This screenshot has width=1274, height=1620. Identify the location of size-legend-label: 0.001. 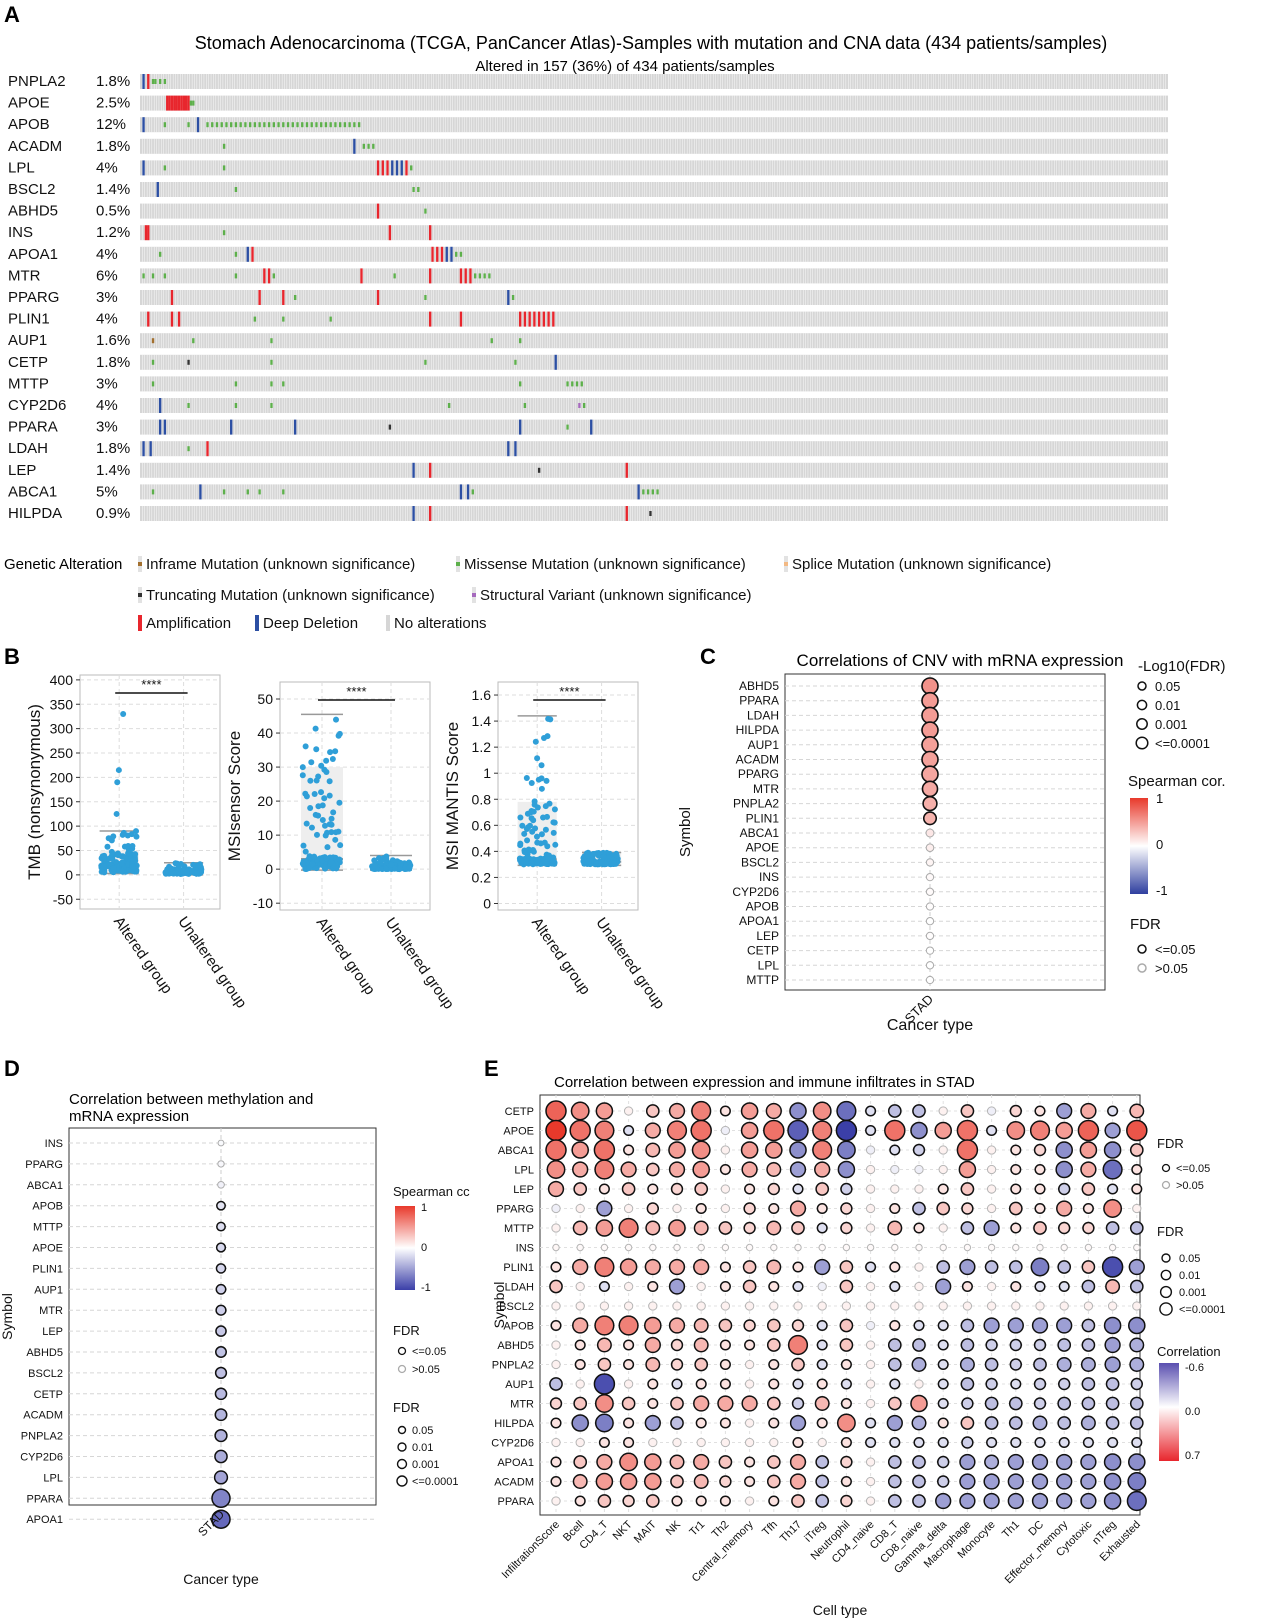
(1171, 724).